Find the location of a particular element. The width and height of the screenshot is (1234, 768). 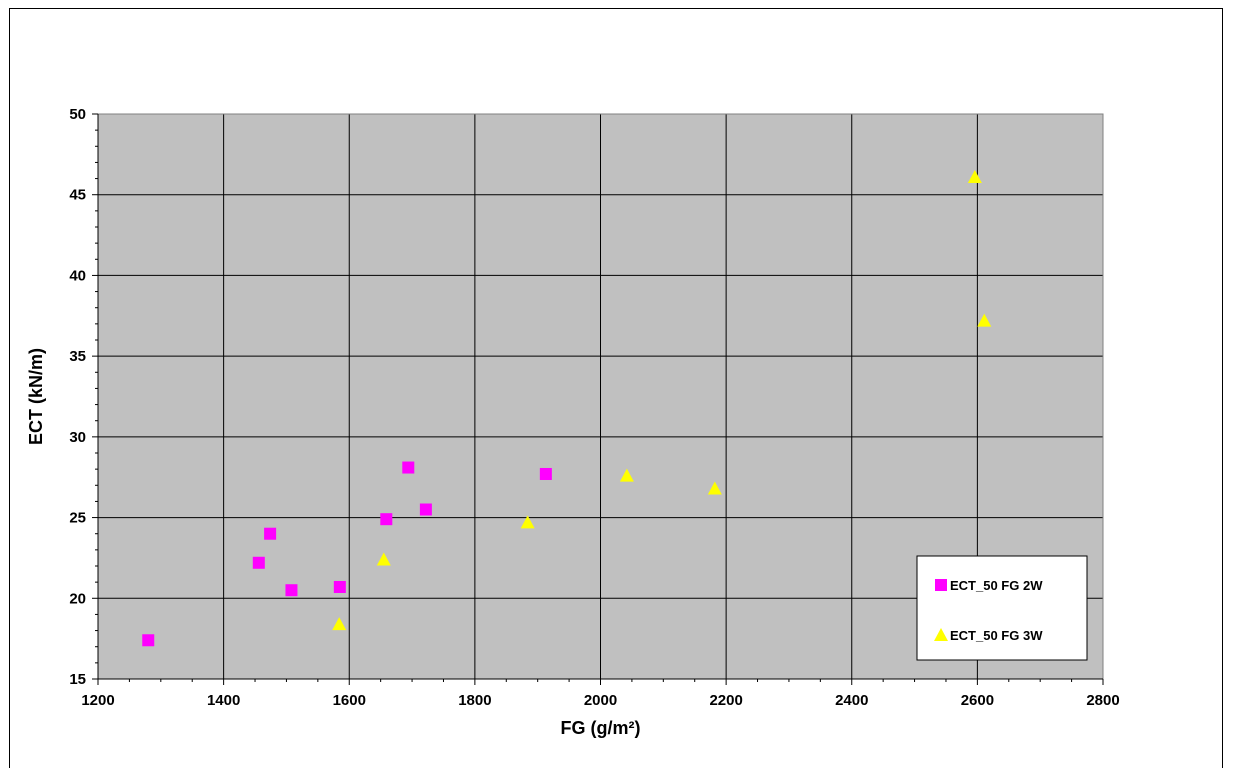

y-tick-label: 45 is located at coordinates (77, 195).